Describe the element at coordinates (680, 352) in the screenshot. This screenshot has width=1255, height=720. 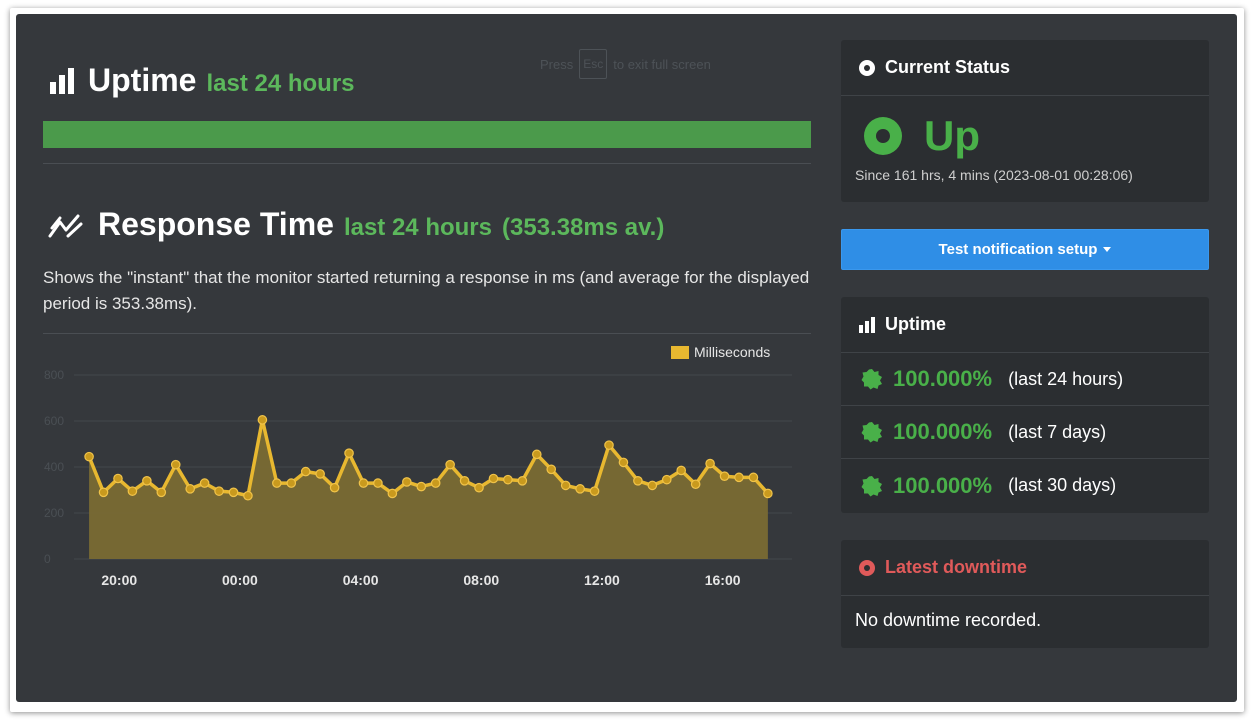
I see `legend-swatch` at that location.